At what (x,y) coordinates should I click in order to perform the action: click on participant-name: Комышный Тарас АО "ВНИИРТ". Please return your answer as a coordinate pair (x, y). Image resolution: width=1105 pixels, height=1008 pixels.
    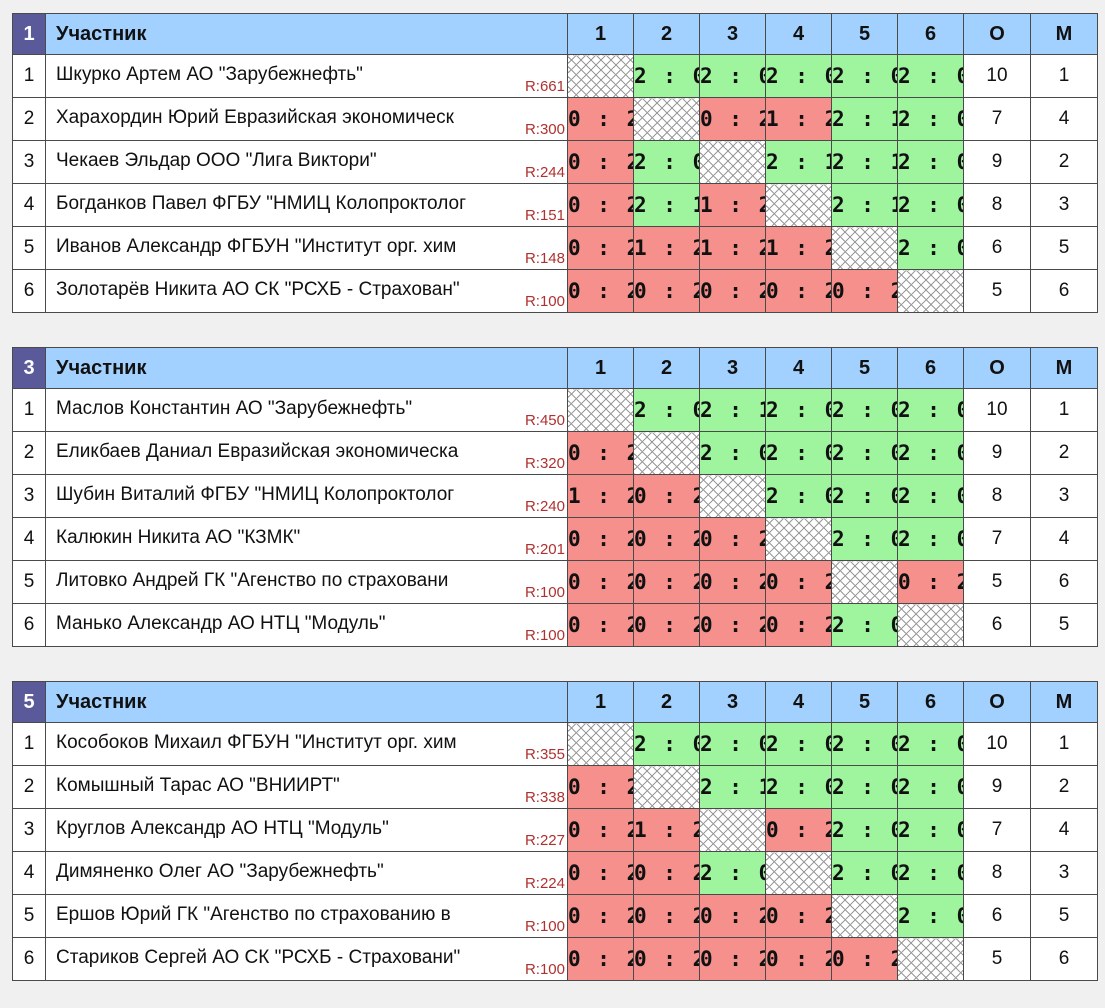
    Looking at the image, I should click on (198, 785).